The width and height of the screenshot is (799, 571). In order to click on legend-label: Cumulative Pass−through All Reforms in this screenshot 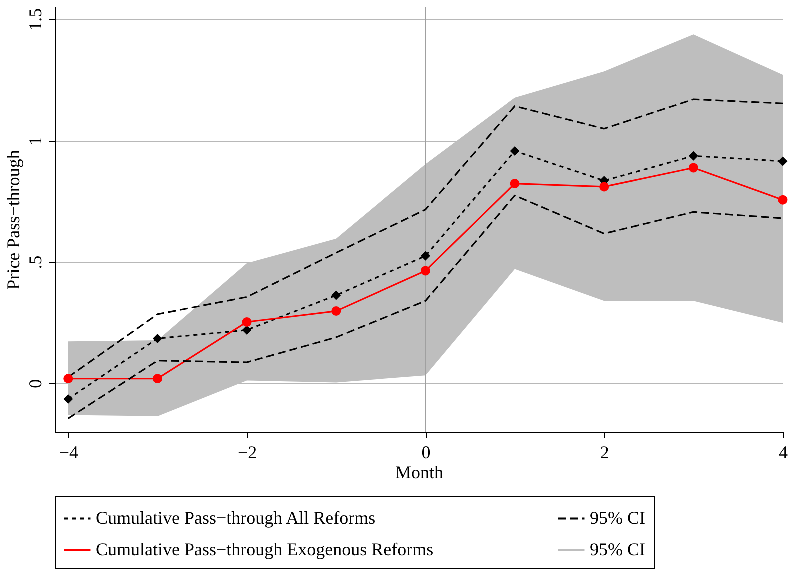, I will do `click(236, 518)`.